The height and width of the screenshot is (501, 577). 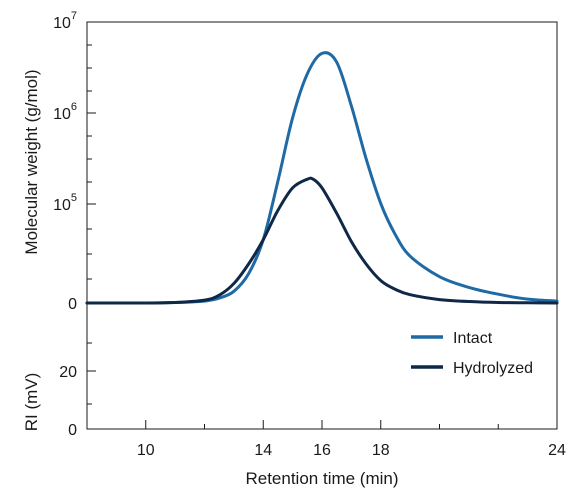 I want to click on legend: Intact Hydrolyzed, so click(x=472, y=353).